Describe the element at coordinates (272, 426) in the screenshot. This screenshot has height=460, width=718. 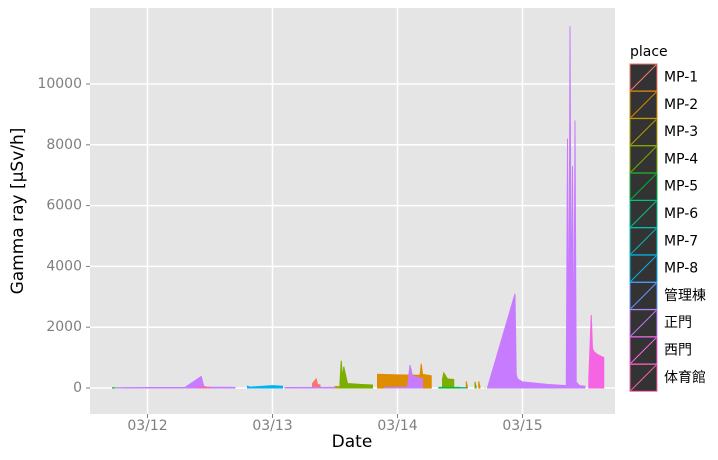
I see `x-tick-label: 03/13` at that location.